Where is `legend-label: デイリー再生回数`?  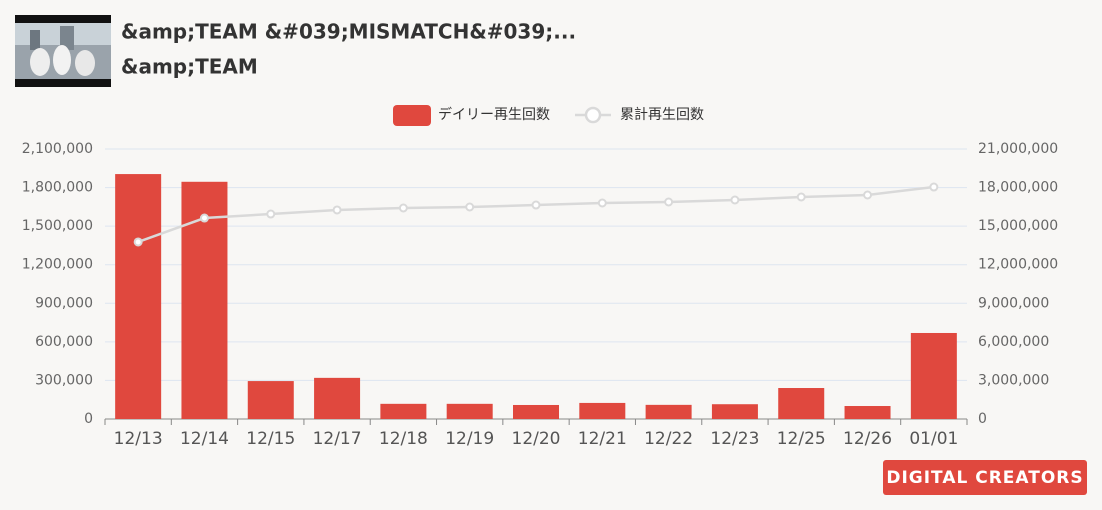
legend-label: デイリー再生回数 is located at coordinates (494, 114).